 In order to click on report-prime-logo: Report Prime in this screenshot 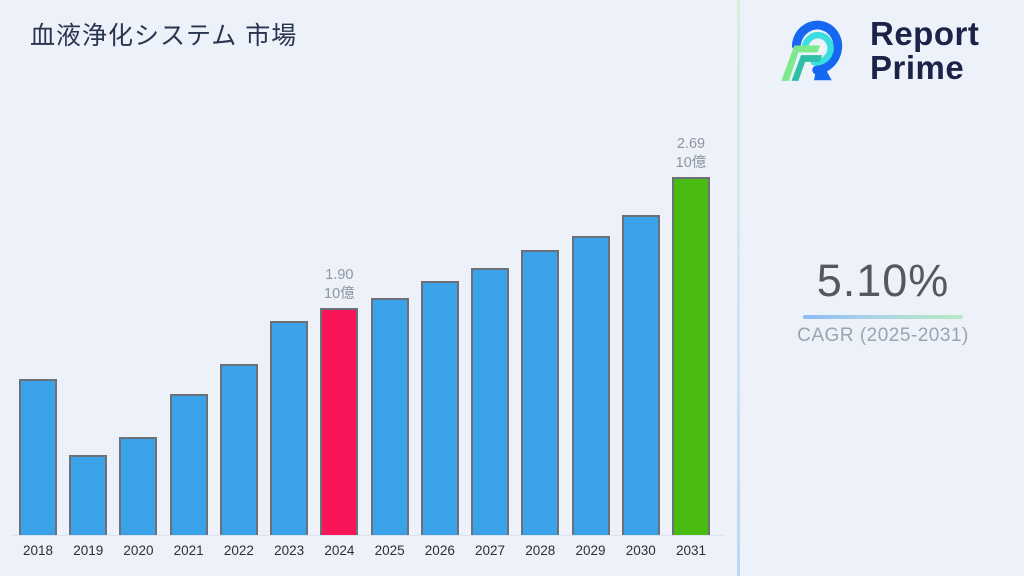, I will do `click(879, 51)`.